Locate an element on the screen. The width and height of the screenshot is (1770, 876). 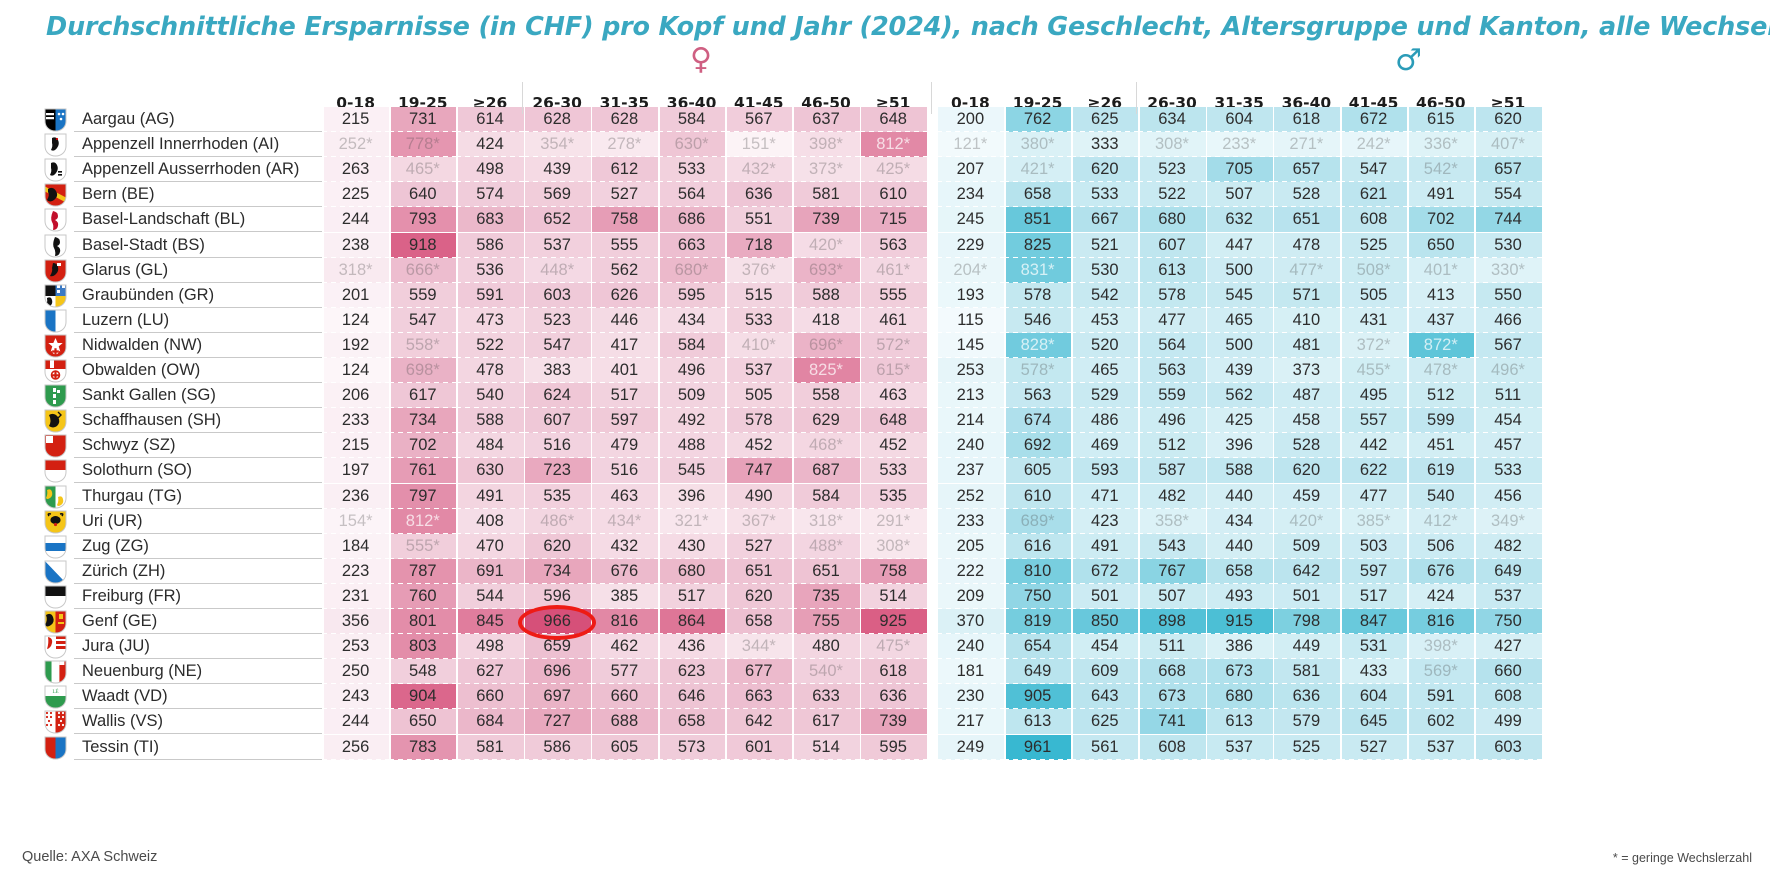
heatmap-cell: 649 is located at coordinates (1038, 672).